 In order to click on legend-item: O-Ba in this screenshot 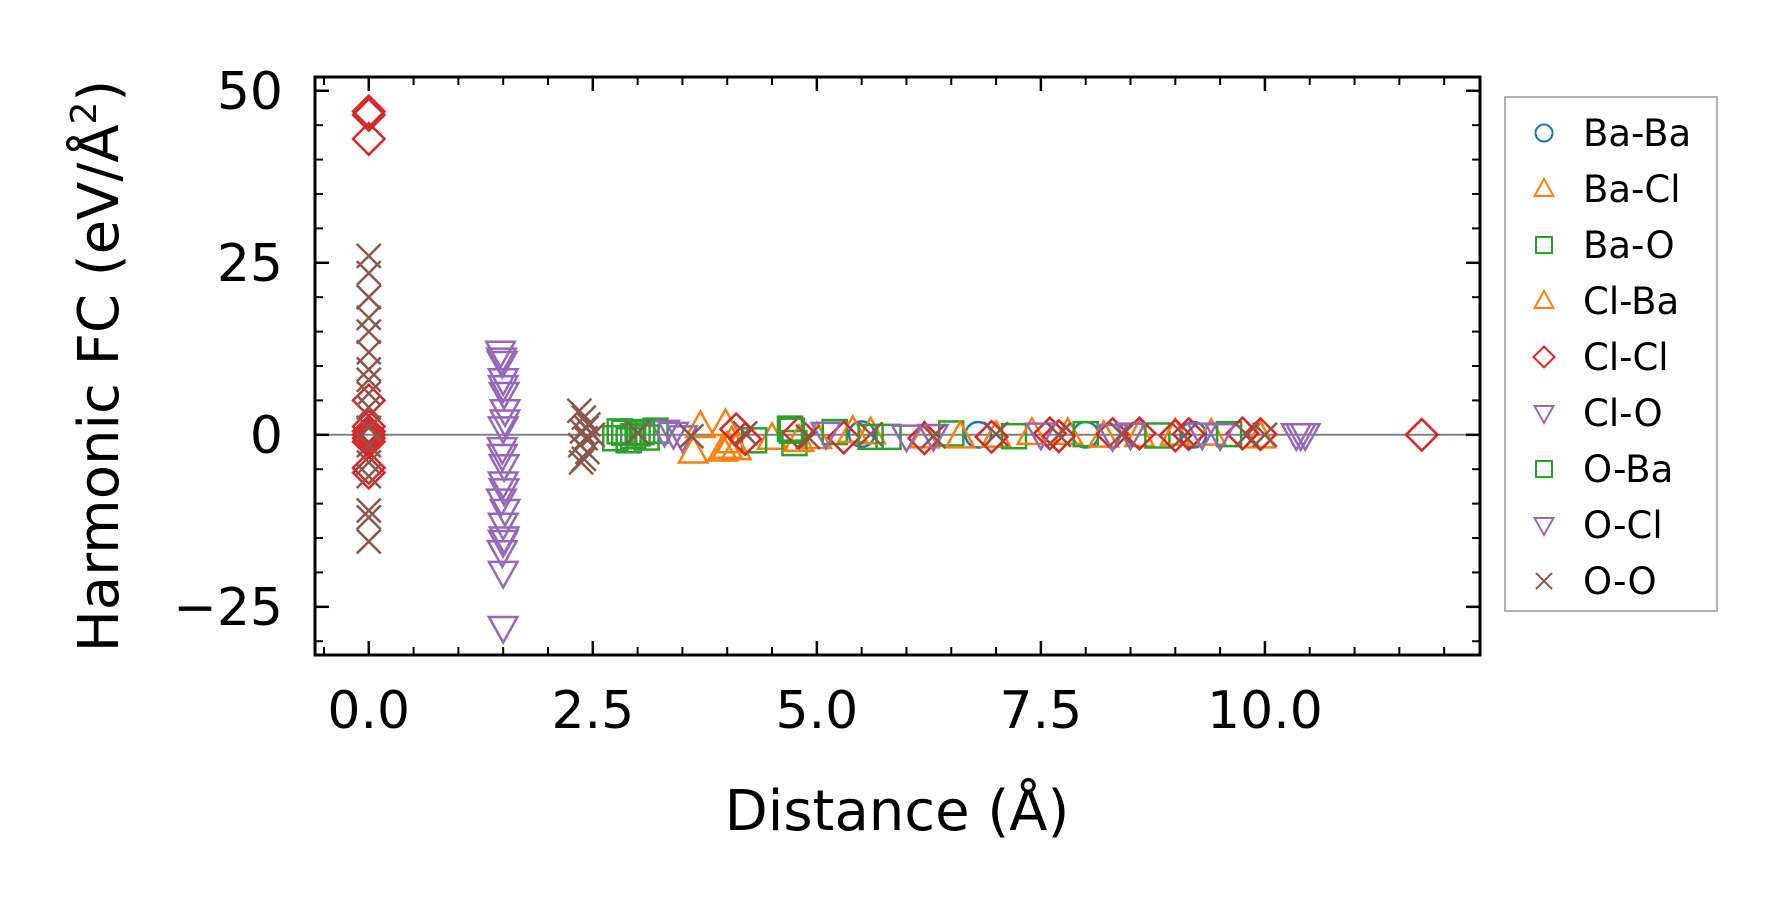, I will do `click(1604, 469)`.